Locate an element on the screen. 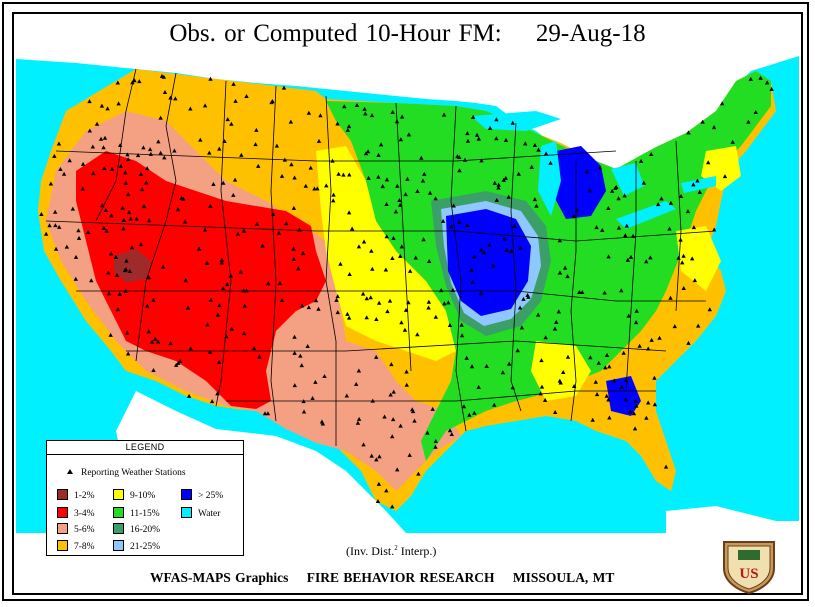 This screenshot has height=607, width=815. footer-right: MISSOULA, MT is located at coordinates (563, 577).